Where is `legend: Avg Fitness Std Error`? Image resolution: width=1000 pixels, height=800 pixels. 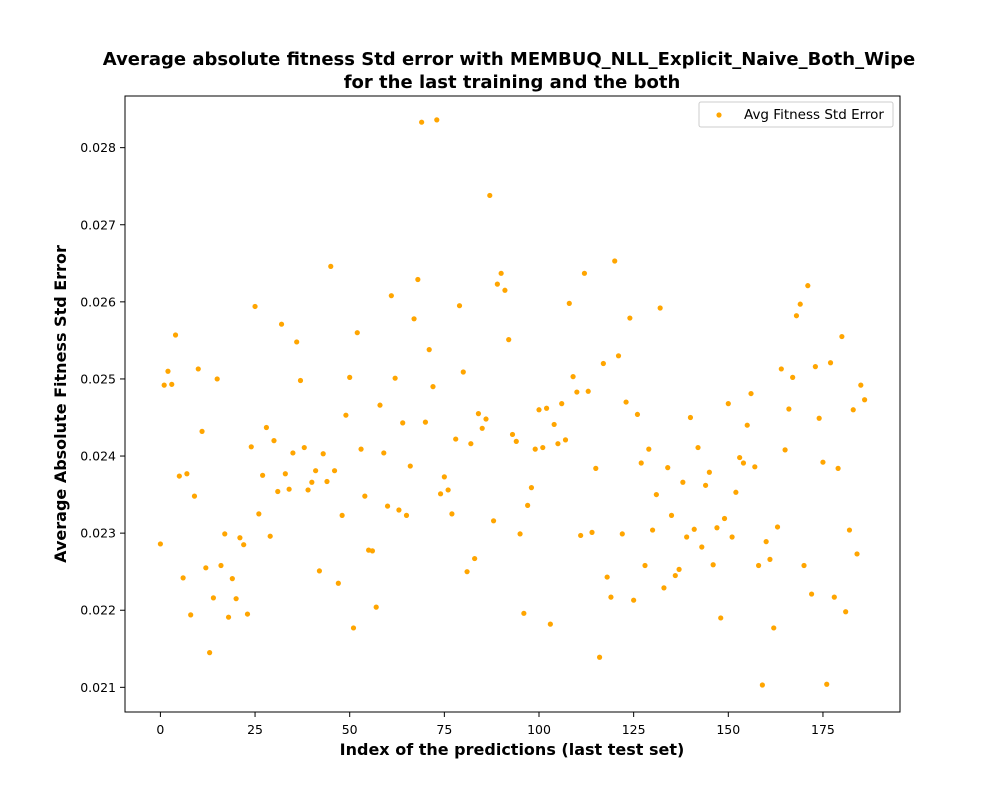 legend: Avg Fitness Std Error is located at coordinates (796, 114).